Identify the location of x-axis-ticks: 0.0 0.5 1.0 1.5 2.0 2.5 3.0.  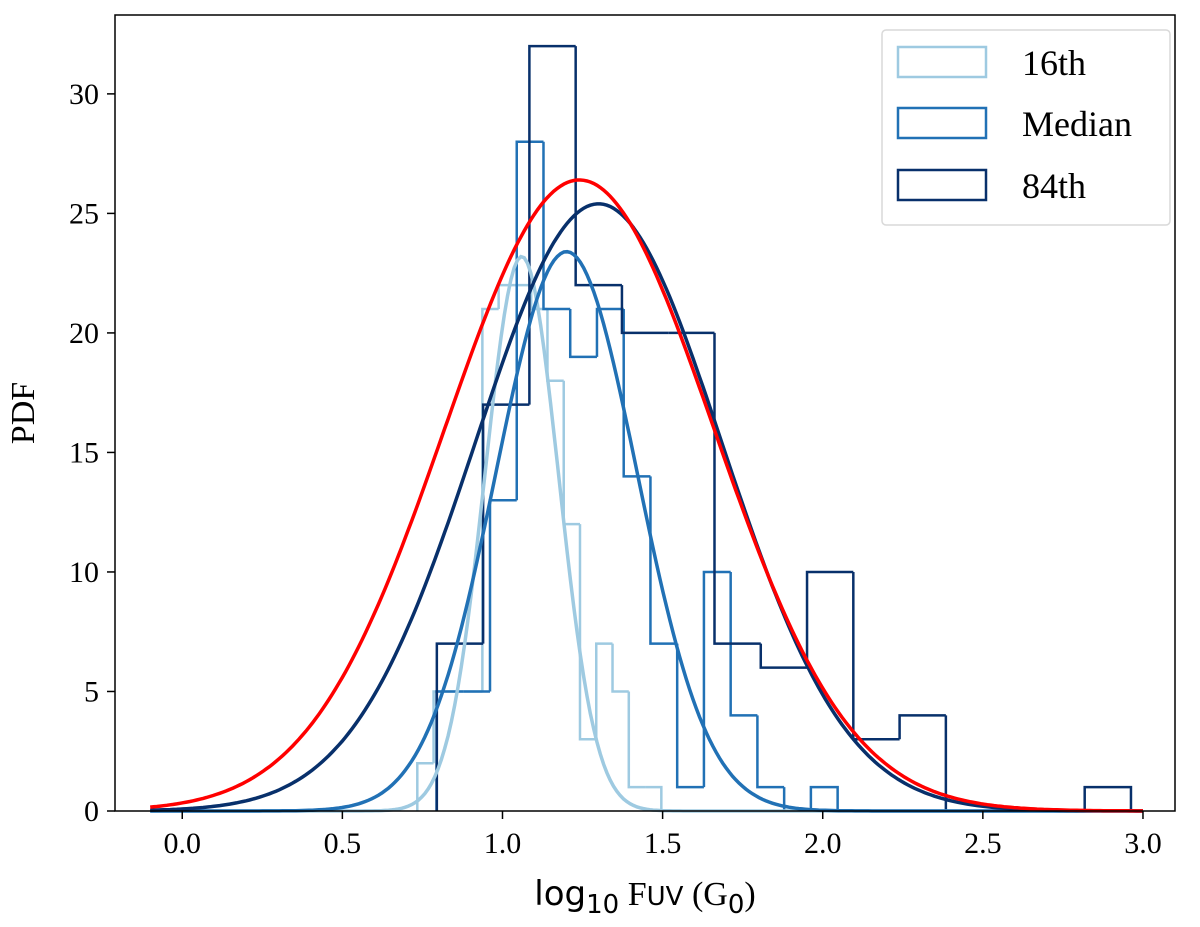
(663, 835).